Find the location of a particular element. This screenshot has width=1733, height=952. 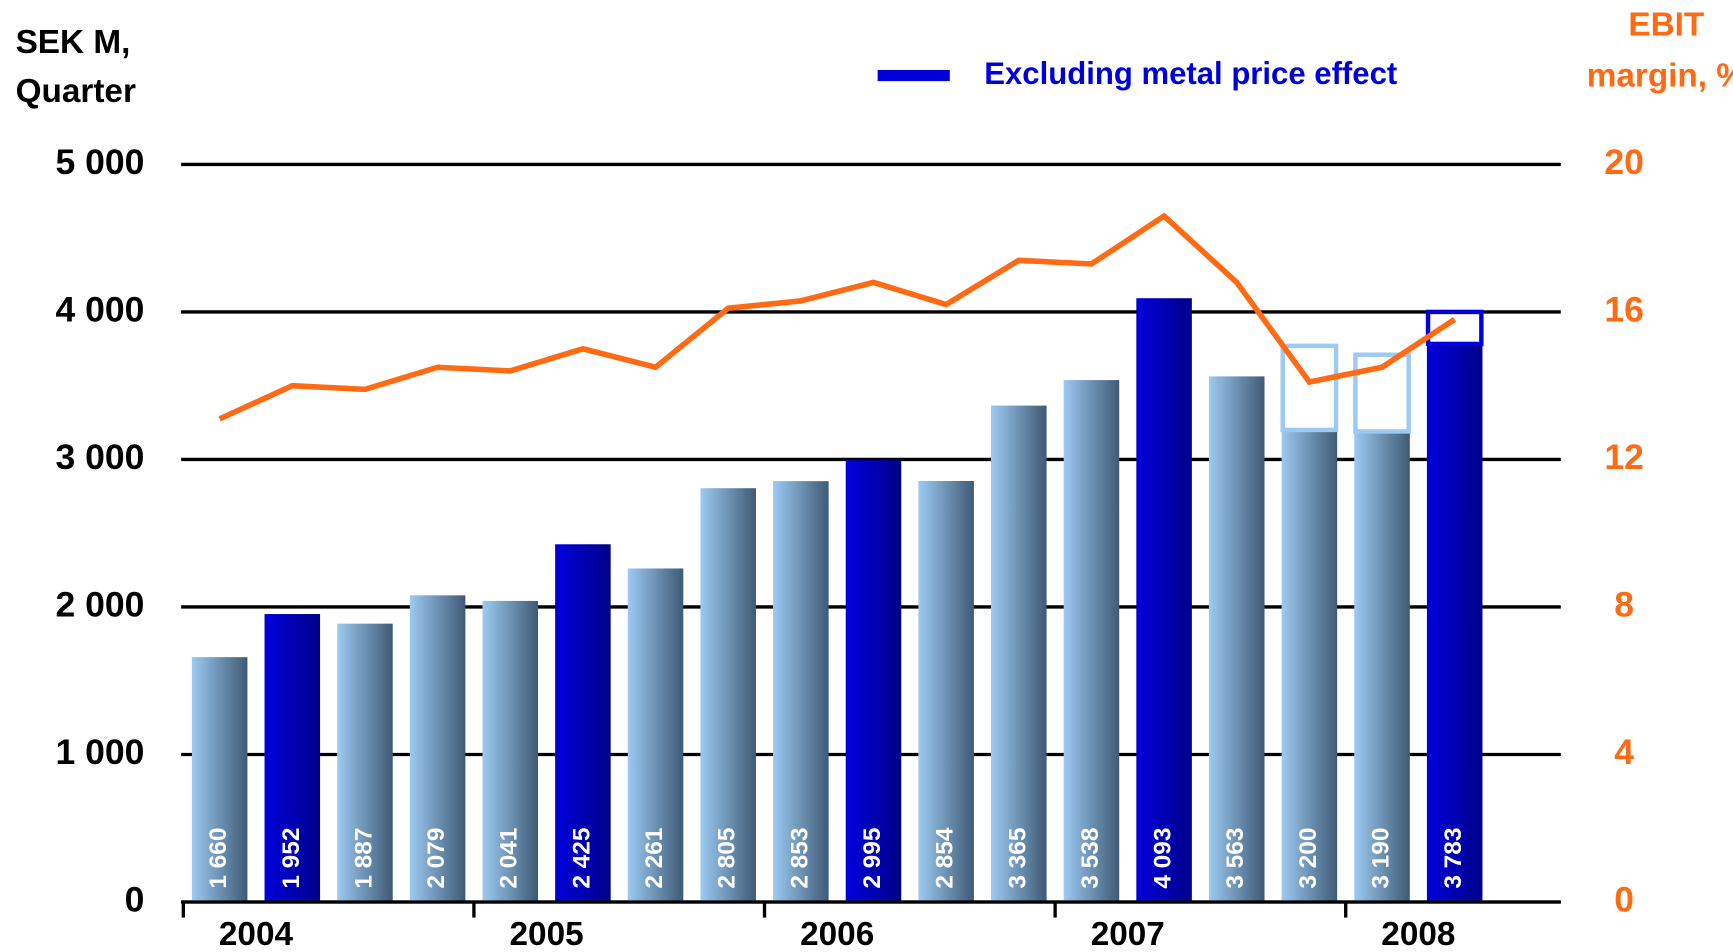

y-tick-label: 0 is located at coordinates (135, 899).